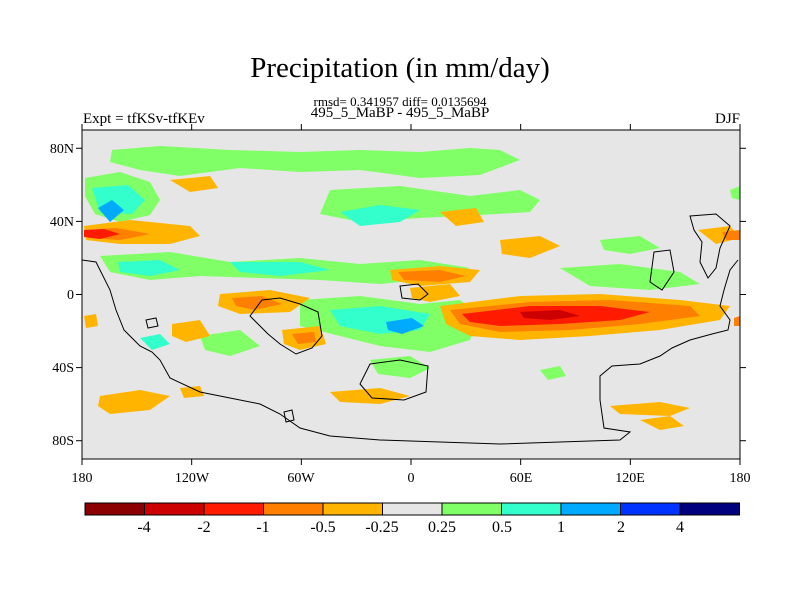 Image resolution: width=800 pixels, height=600 pixels. What do you see at coordinates (630, 478) in the screenshot?
I see `x-tick-label: 120E` at bounding box center [630, 478].